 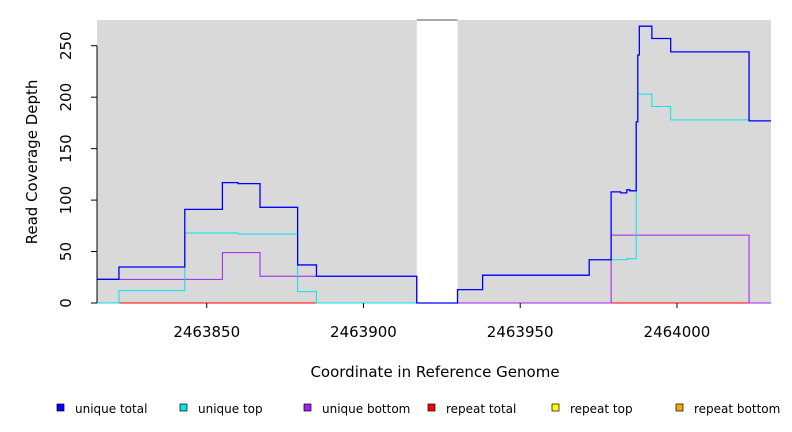 What do you see at coordinates (77, 169) in the screenshot?
I see `y-axis: 0 50 100 150 200 250` at bounding box center [77, 169].